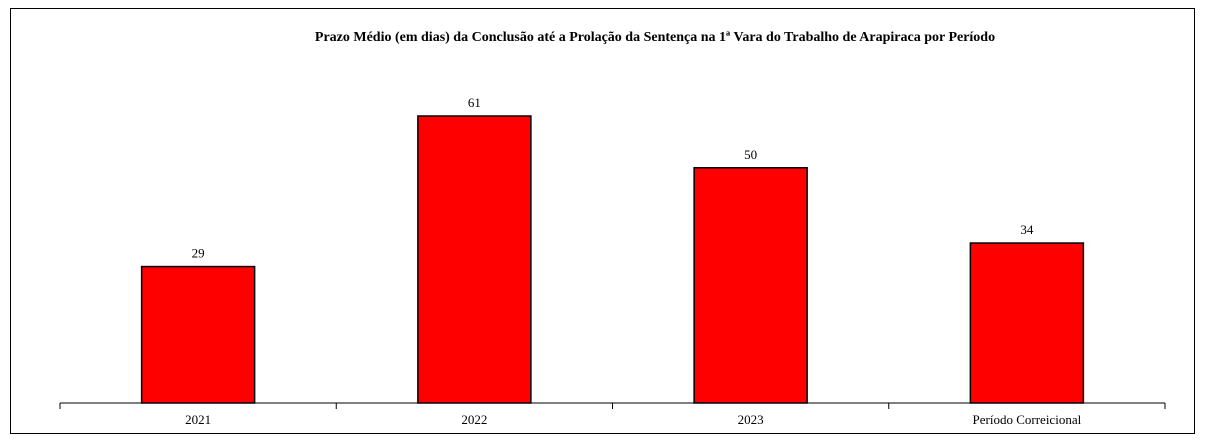 This screenshot has height=441, width=1208. Describe the element at coordinates (198, 253) in the screenshot. I see `data-label: 29` at that location.